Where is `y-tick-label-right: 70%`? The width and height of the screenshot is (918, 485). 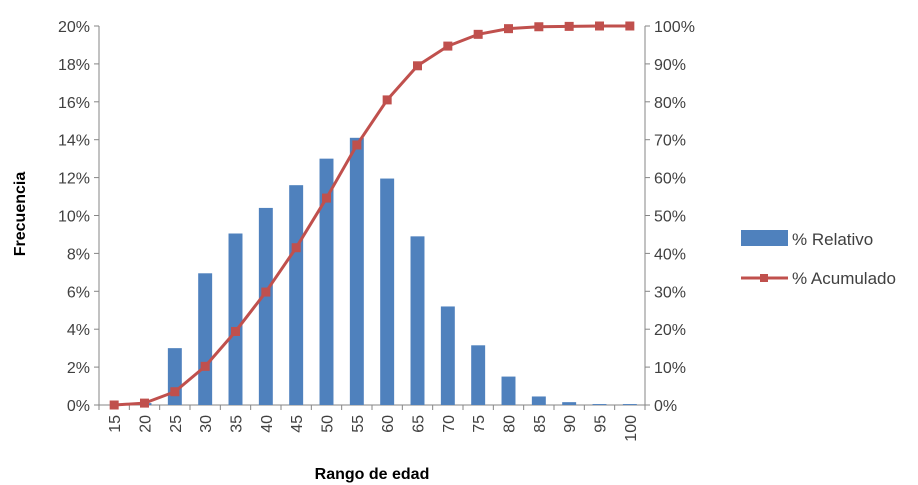
y-tick-label-right: 70% is located at coordinates (670, 141).